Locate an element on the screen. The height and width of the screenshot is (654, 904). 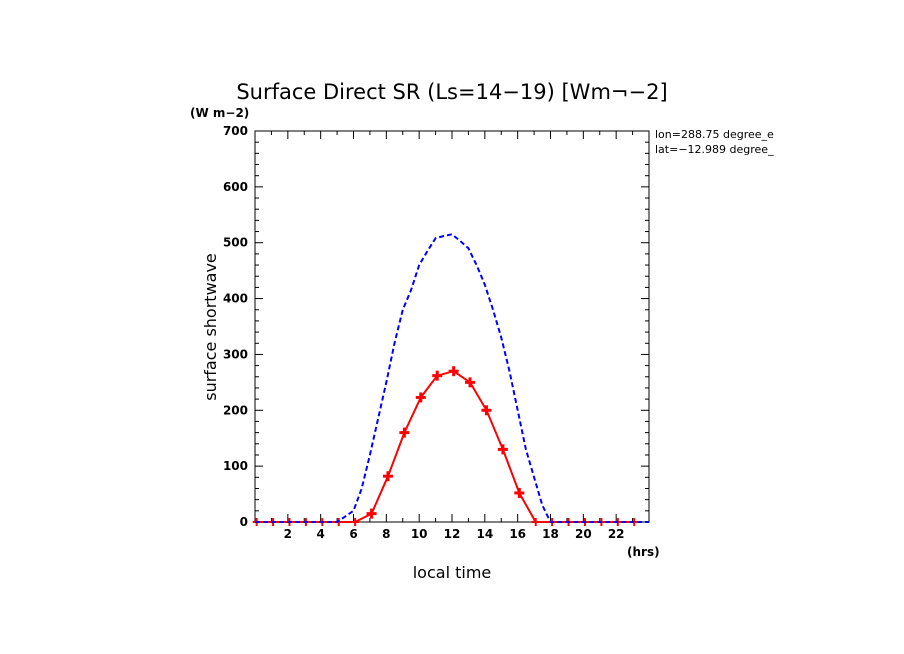
x-tick-label: 12 is located at coordinates (452, 534).